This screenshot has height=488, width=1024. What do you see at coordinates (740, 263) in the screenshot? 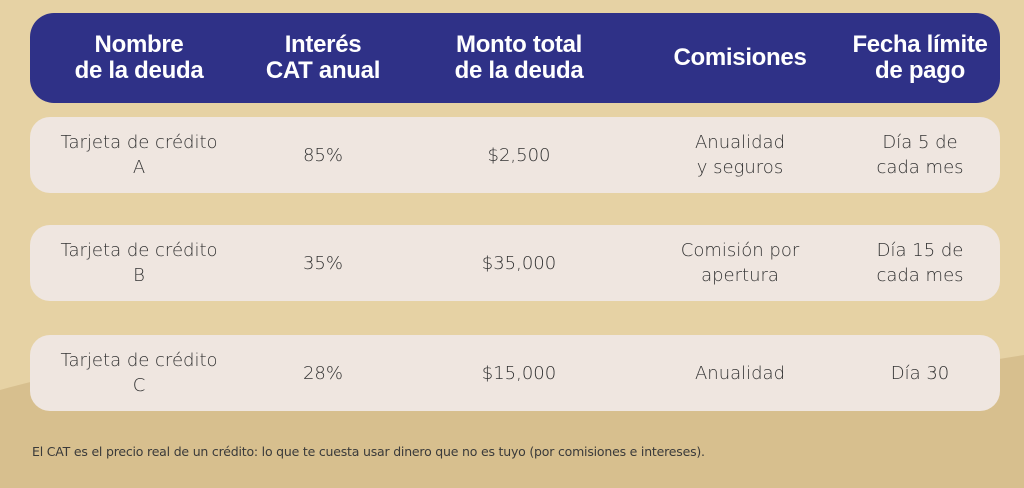
I see `cell-commissions: Comisión por apertura` at bounding box center [740, 263].